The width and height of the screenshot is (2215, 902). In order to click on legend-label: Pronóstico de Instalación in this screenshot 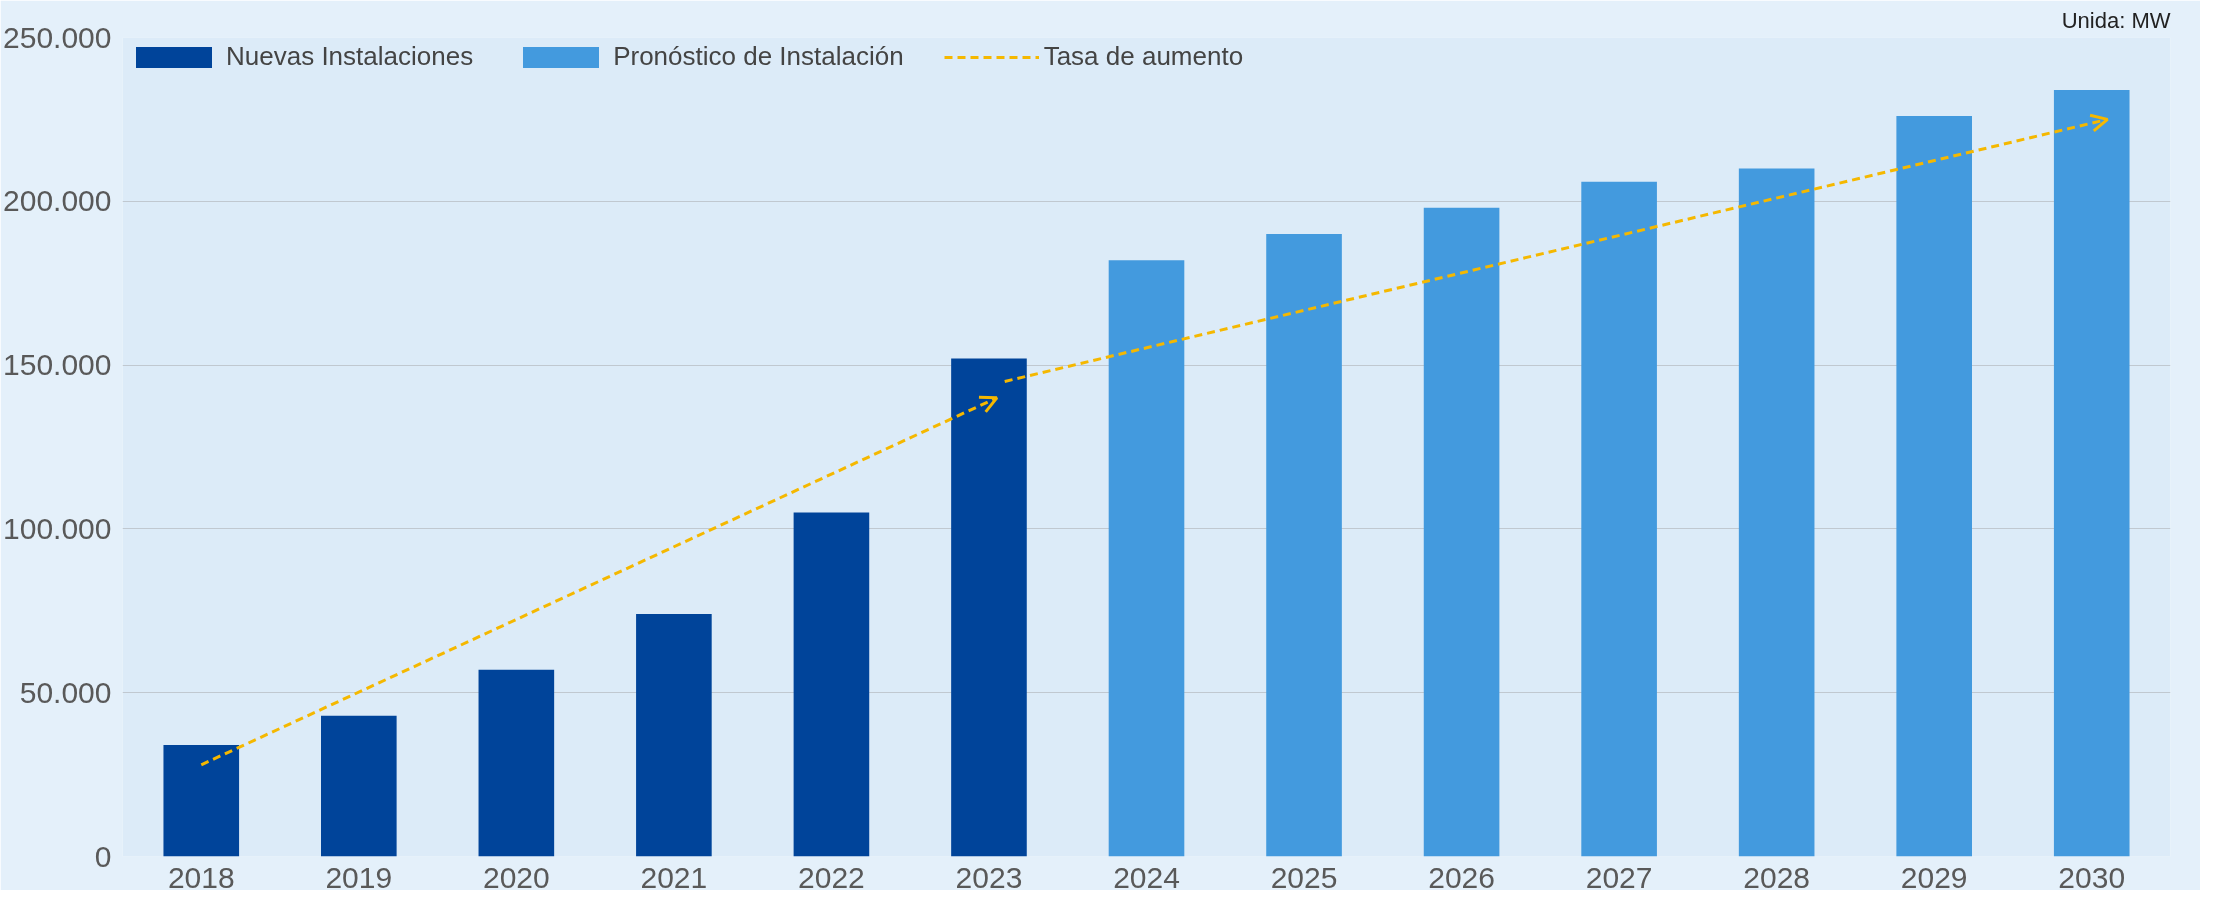, I will do `click(758, 56)`.